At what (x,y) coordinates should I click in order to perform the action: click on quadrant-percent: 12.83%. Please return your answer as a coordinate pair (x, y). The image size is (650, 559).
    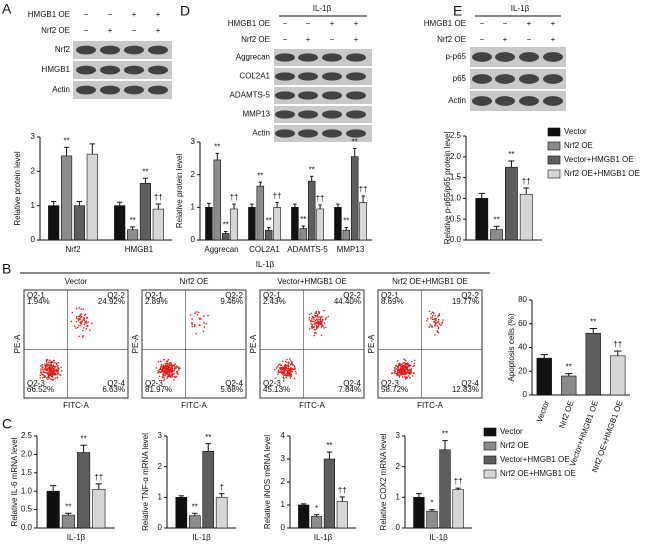
    Looking at the image, I should click on (465, 389).